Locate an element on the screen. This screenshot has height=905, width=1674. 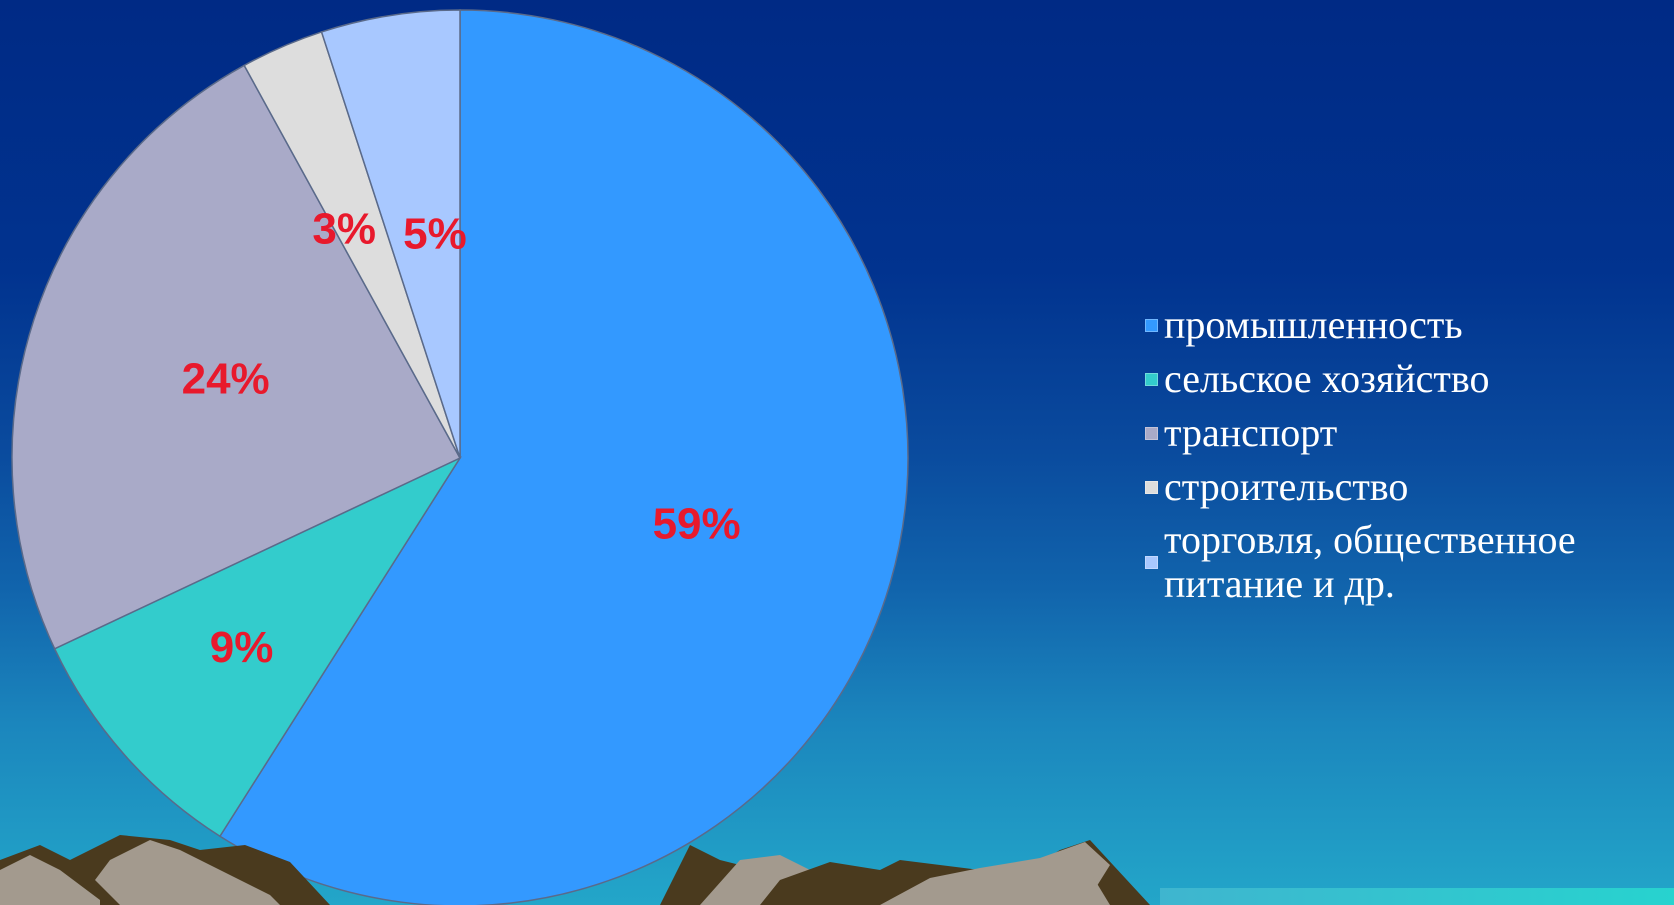
legend-item-1: промышленность is located at coordinates (1405, 325).